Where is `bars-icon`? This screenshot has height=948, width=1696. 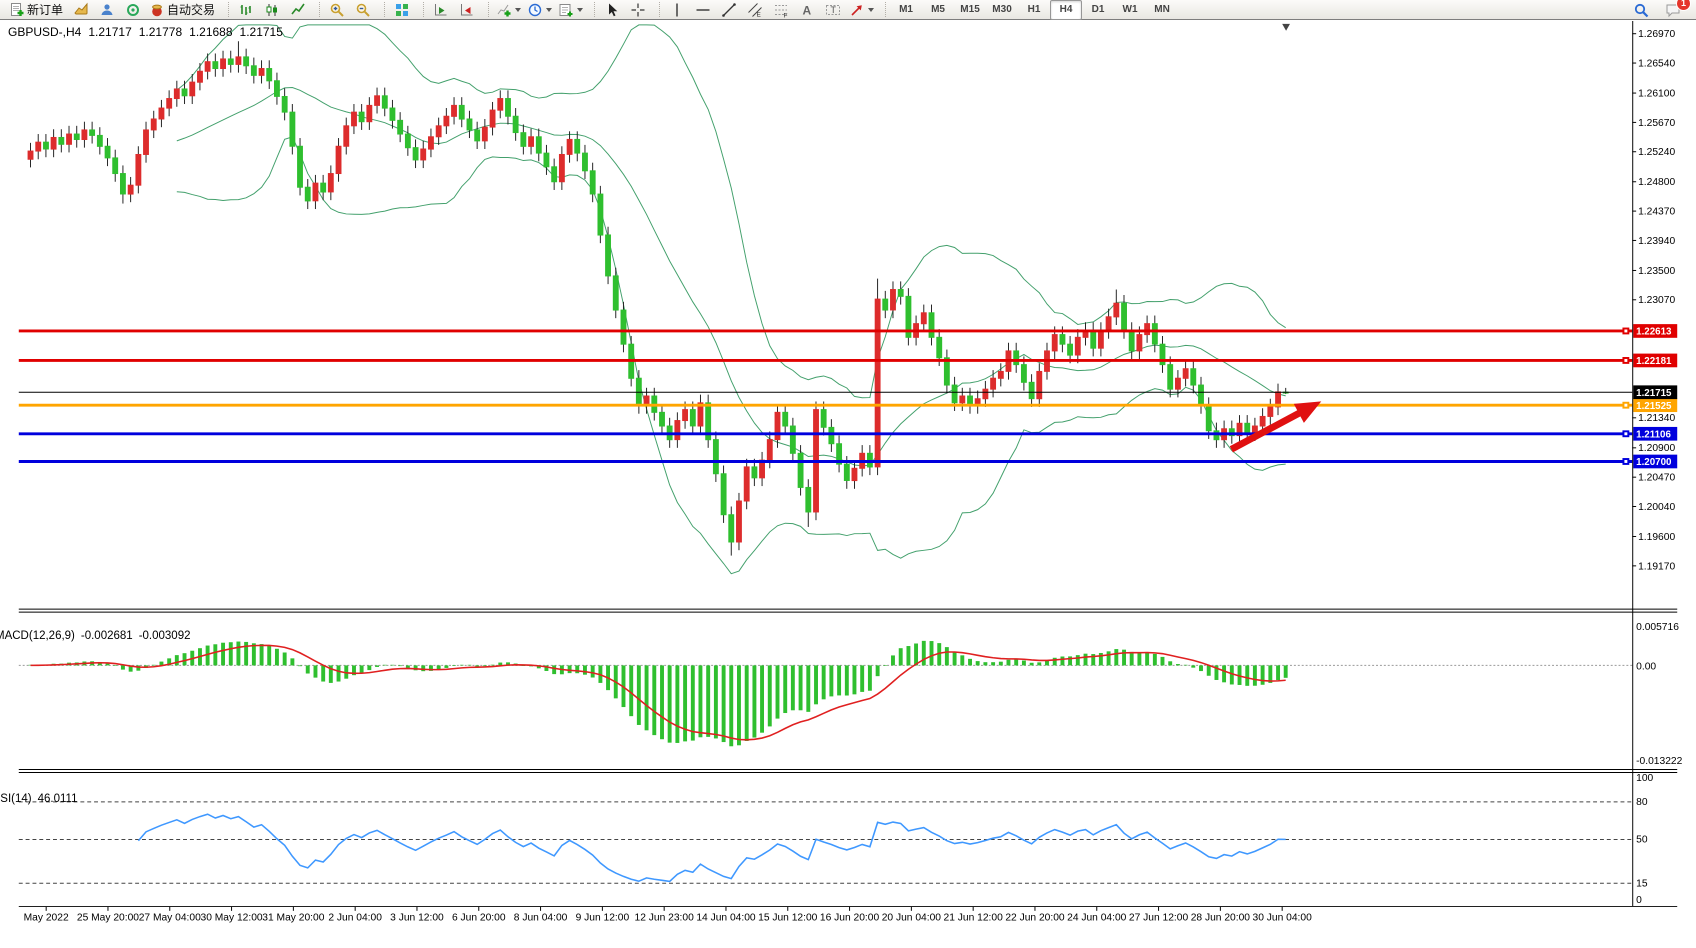
bars-icon is located at coordinates (246, 10).